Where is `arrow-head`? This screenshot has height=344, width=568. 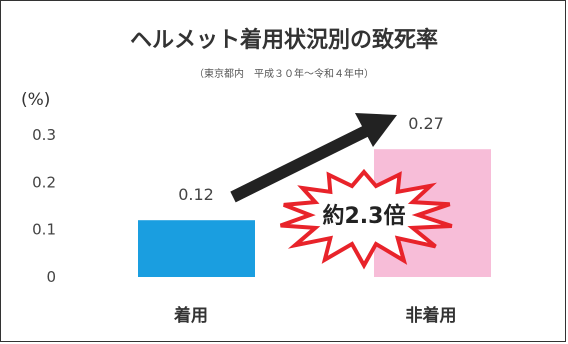
arrow-head is located at coordinates (376, 130).